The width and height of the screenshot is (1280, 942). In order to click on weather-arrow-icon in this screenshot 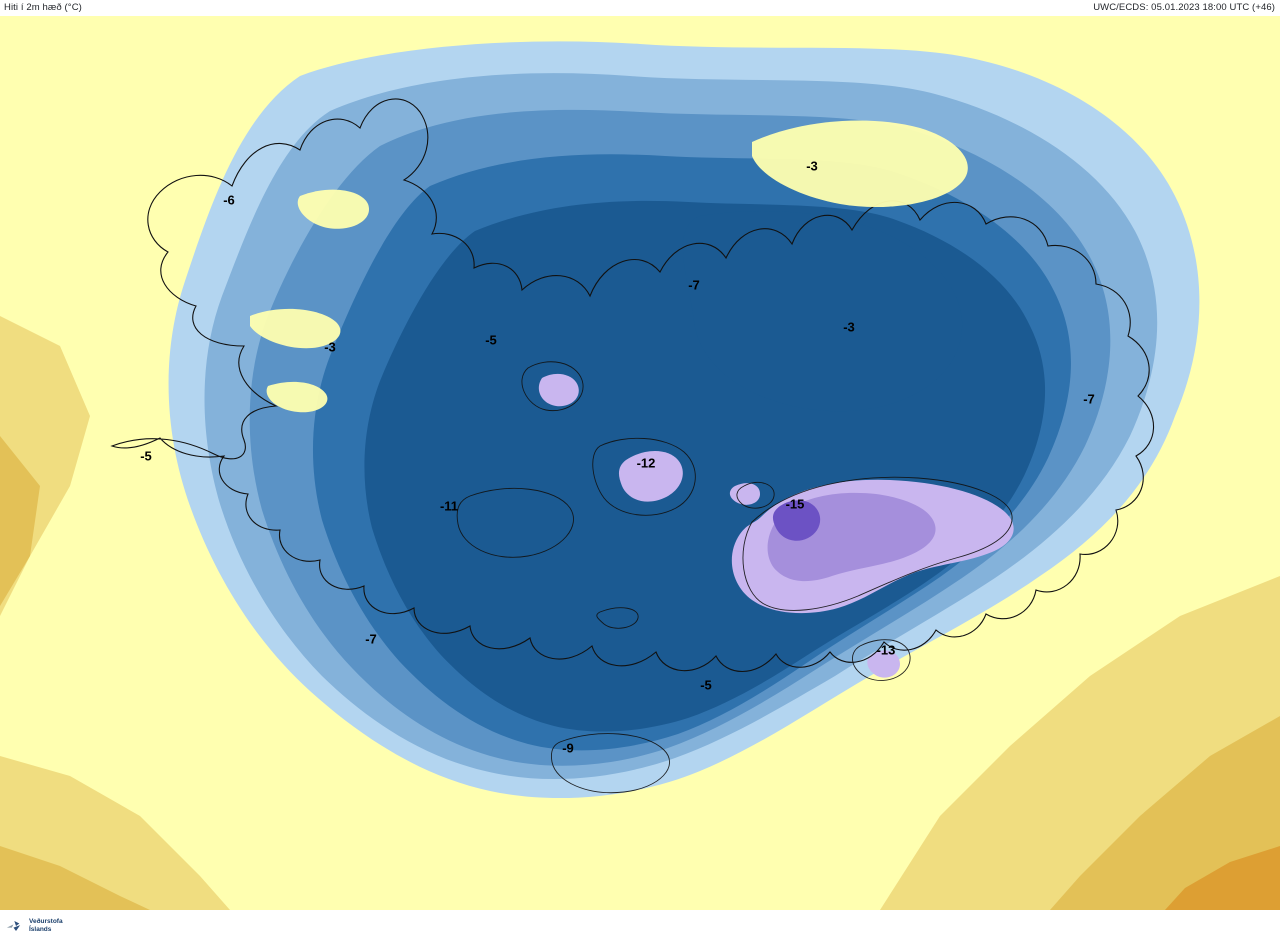, I will do `click(13, 926)`.